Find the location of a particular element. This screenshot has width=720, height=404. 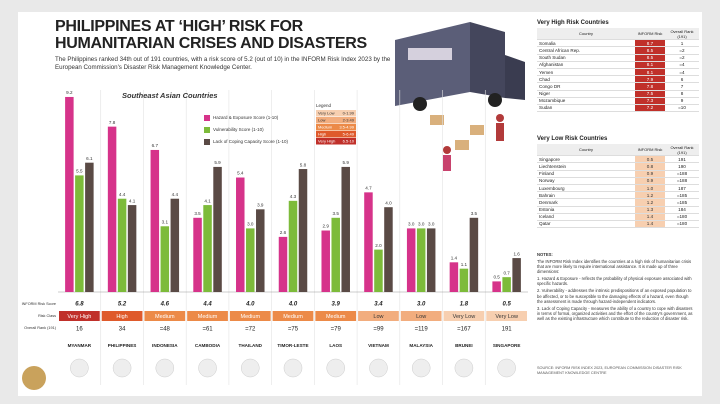

score: 8.5 is located at coordinates (650, 50).